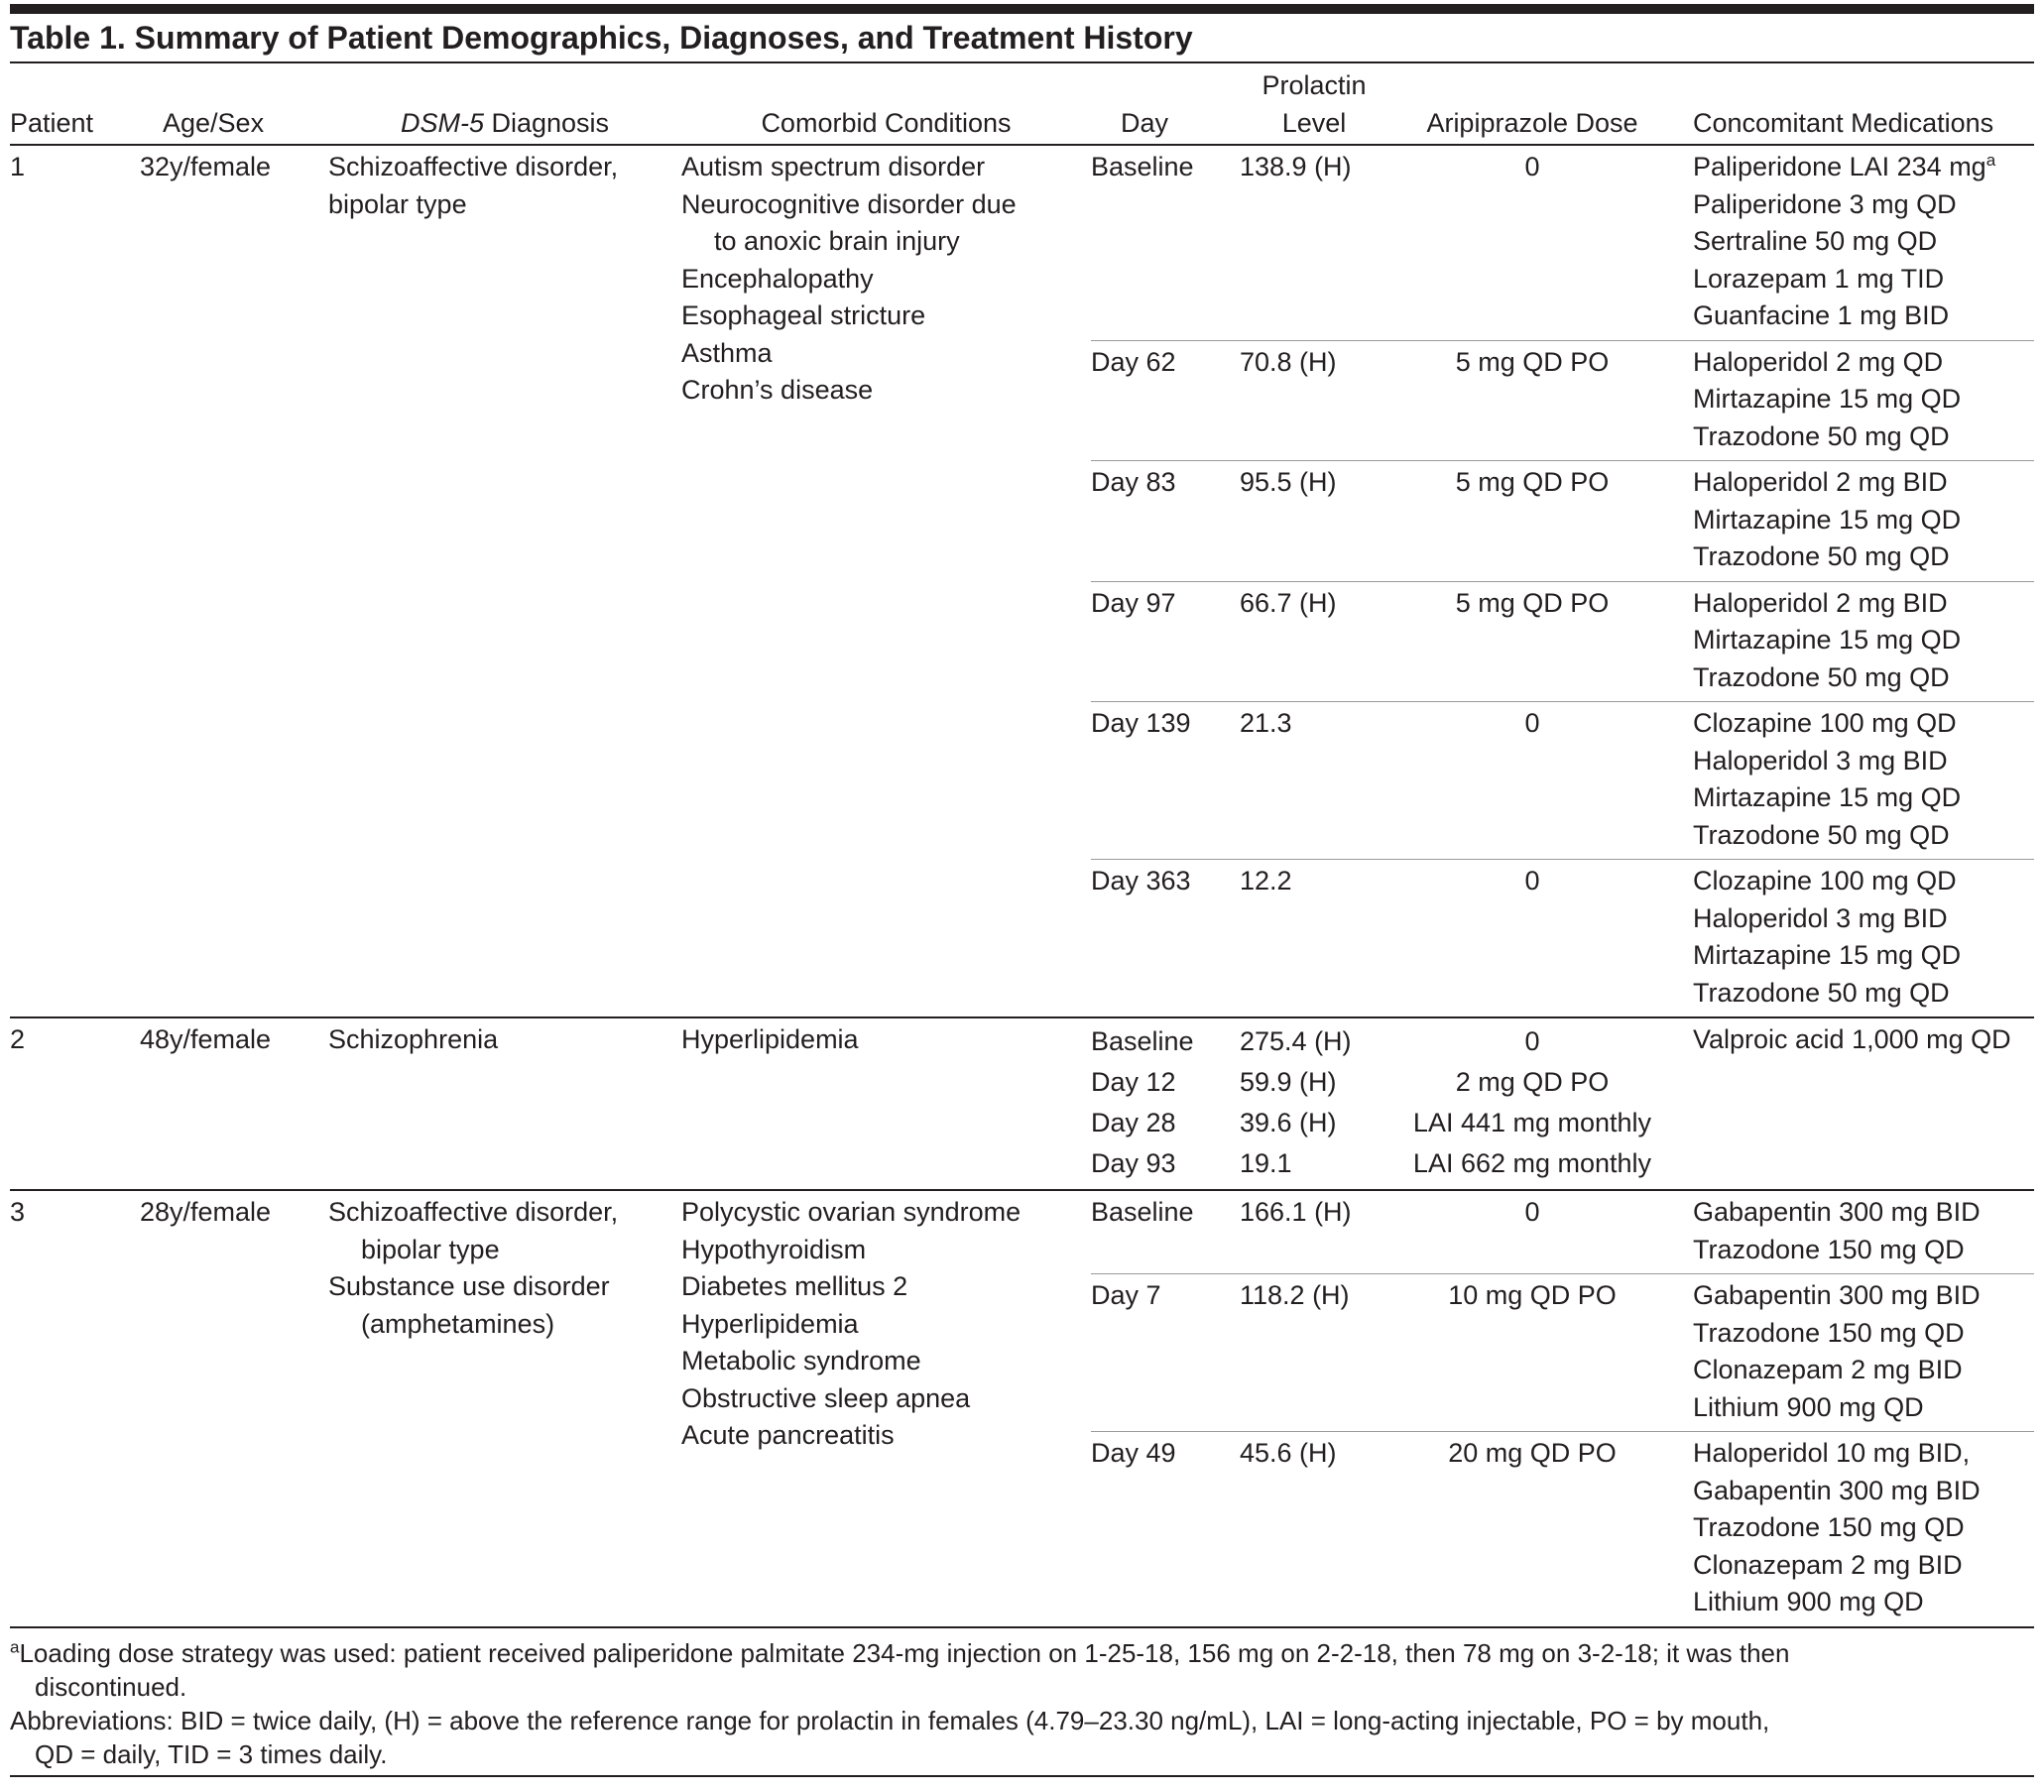 The height and width of the screenshot is (1792, 2044). Describe the element at coordinates (397, 204) in the screenshot. I see `diagnosis: bipolar type` at that location.